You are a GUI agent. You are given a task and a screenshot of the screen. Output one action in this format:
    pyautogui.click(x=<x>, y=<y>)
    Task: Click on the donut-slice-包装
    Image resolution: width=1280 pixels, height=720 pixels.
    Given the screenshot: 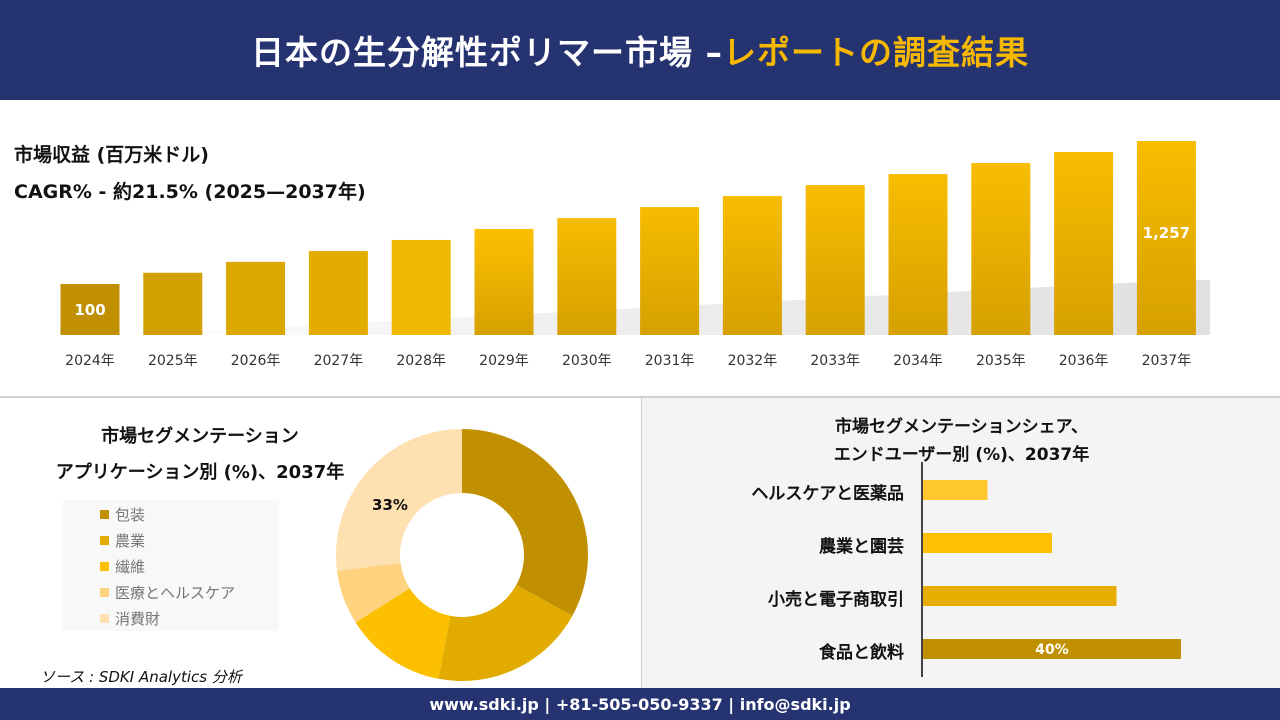 What is the action you would take?
    pyautogui.click(x=525, y=522)
    